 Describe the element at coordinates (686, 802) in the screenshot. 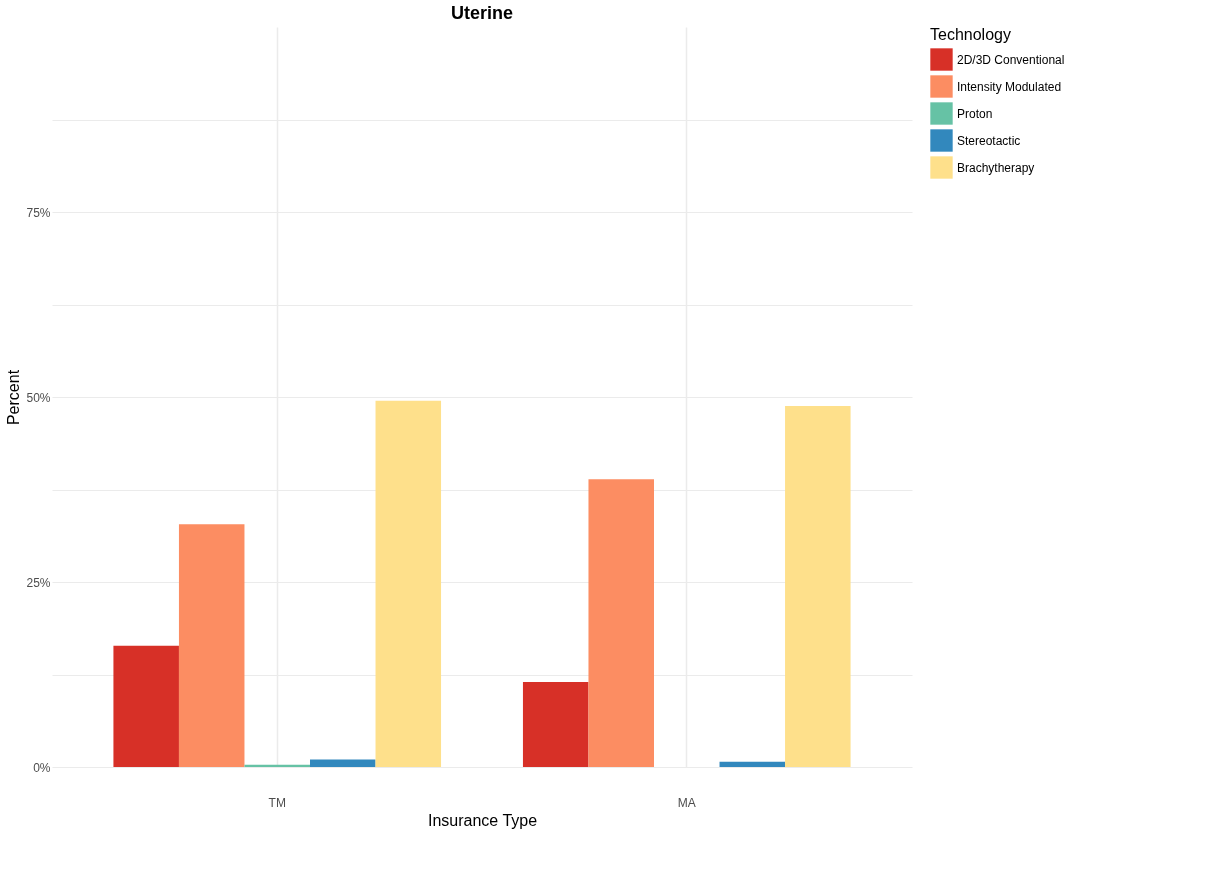

I see `x-tick-label: MA` at that location.